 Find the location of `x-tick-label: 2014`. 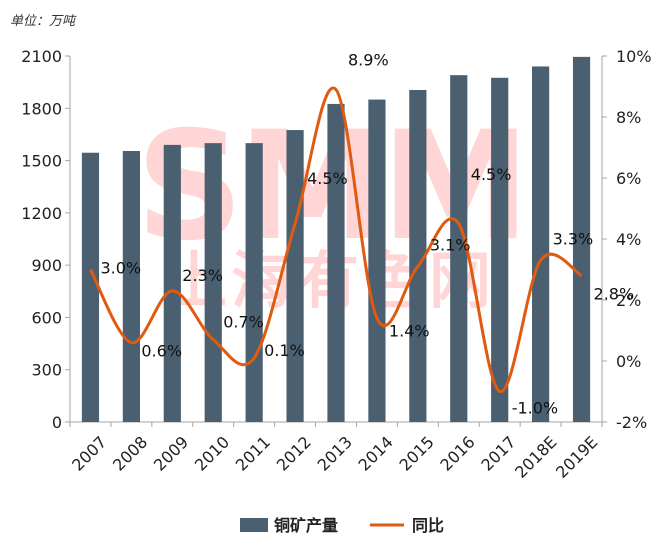

x-tick-label: 2014 is located at coordinates (376, 453).